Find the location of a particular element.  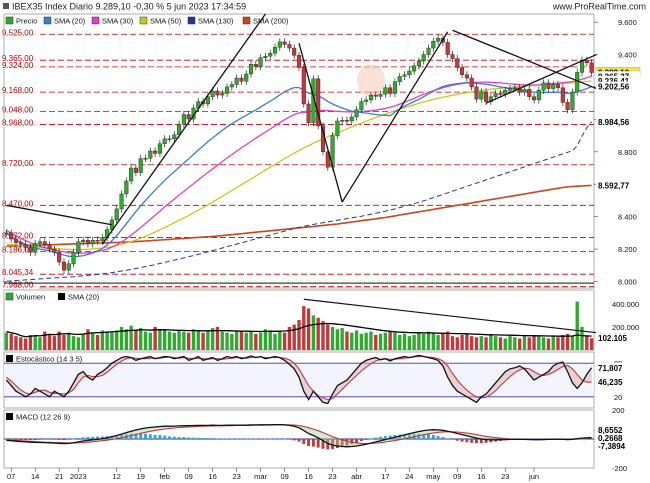

x-axis-label: mar is located at coordinates (260, 476).